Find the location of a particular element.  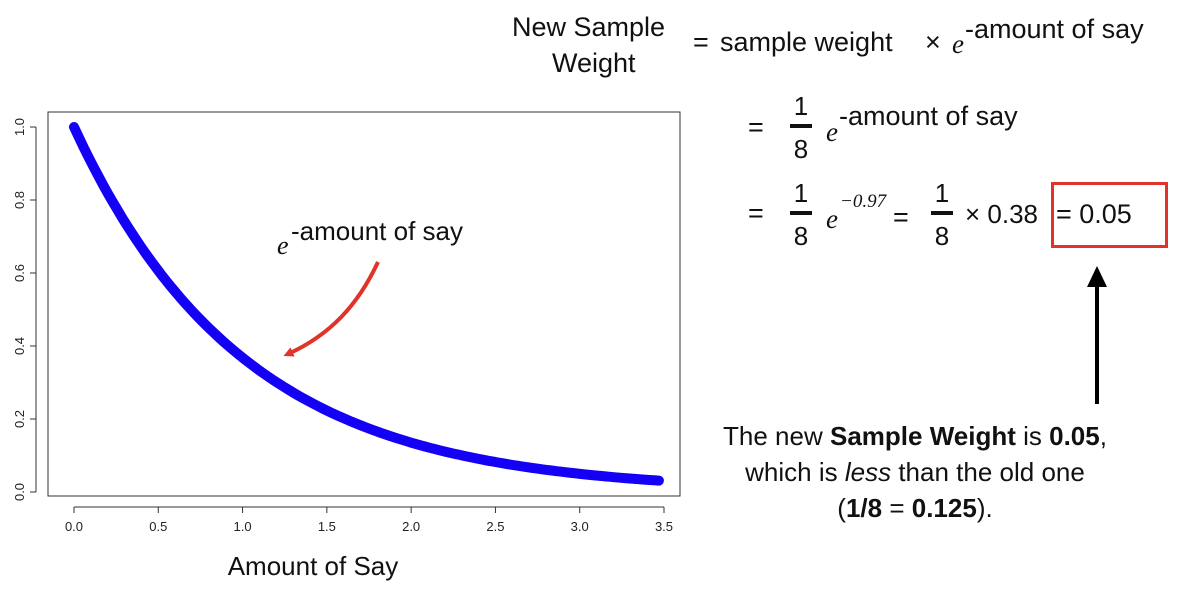

x-tick-label: 1.5 is located at coordinates (327, 526).